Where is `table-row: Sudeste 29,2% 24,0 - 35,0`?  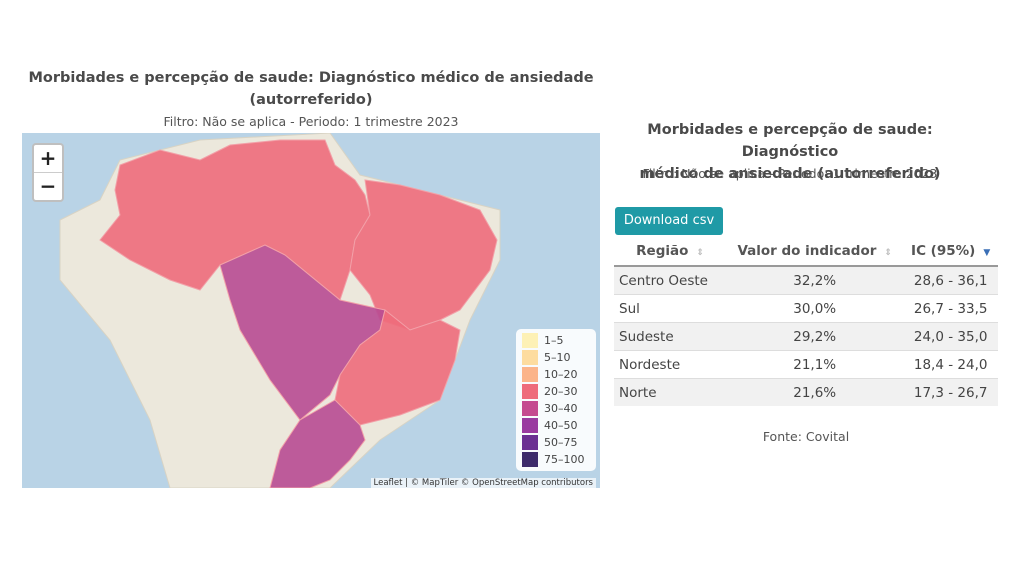
table-row: Sudeste 29,2% 24,0 - 35,0 is located at coordinates (806, 336).